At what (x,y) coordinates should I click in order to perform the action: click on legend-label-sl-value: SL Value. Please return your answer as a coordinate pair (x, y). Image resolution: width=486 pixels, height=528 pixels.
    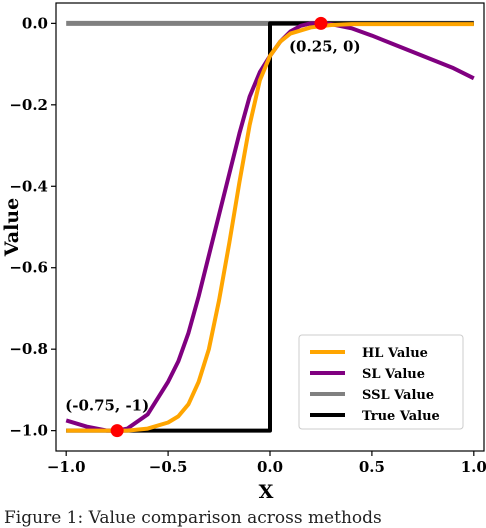
    Looking at the image, I should click on (393, 374).